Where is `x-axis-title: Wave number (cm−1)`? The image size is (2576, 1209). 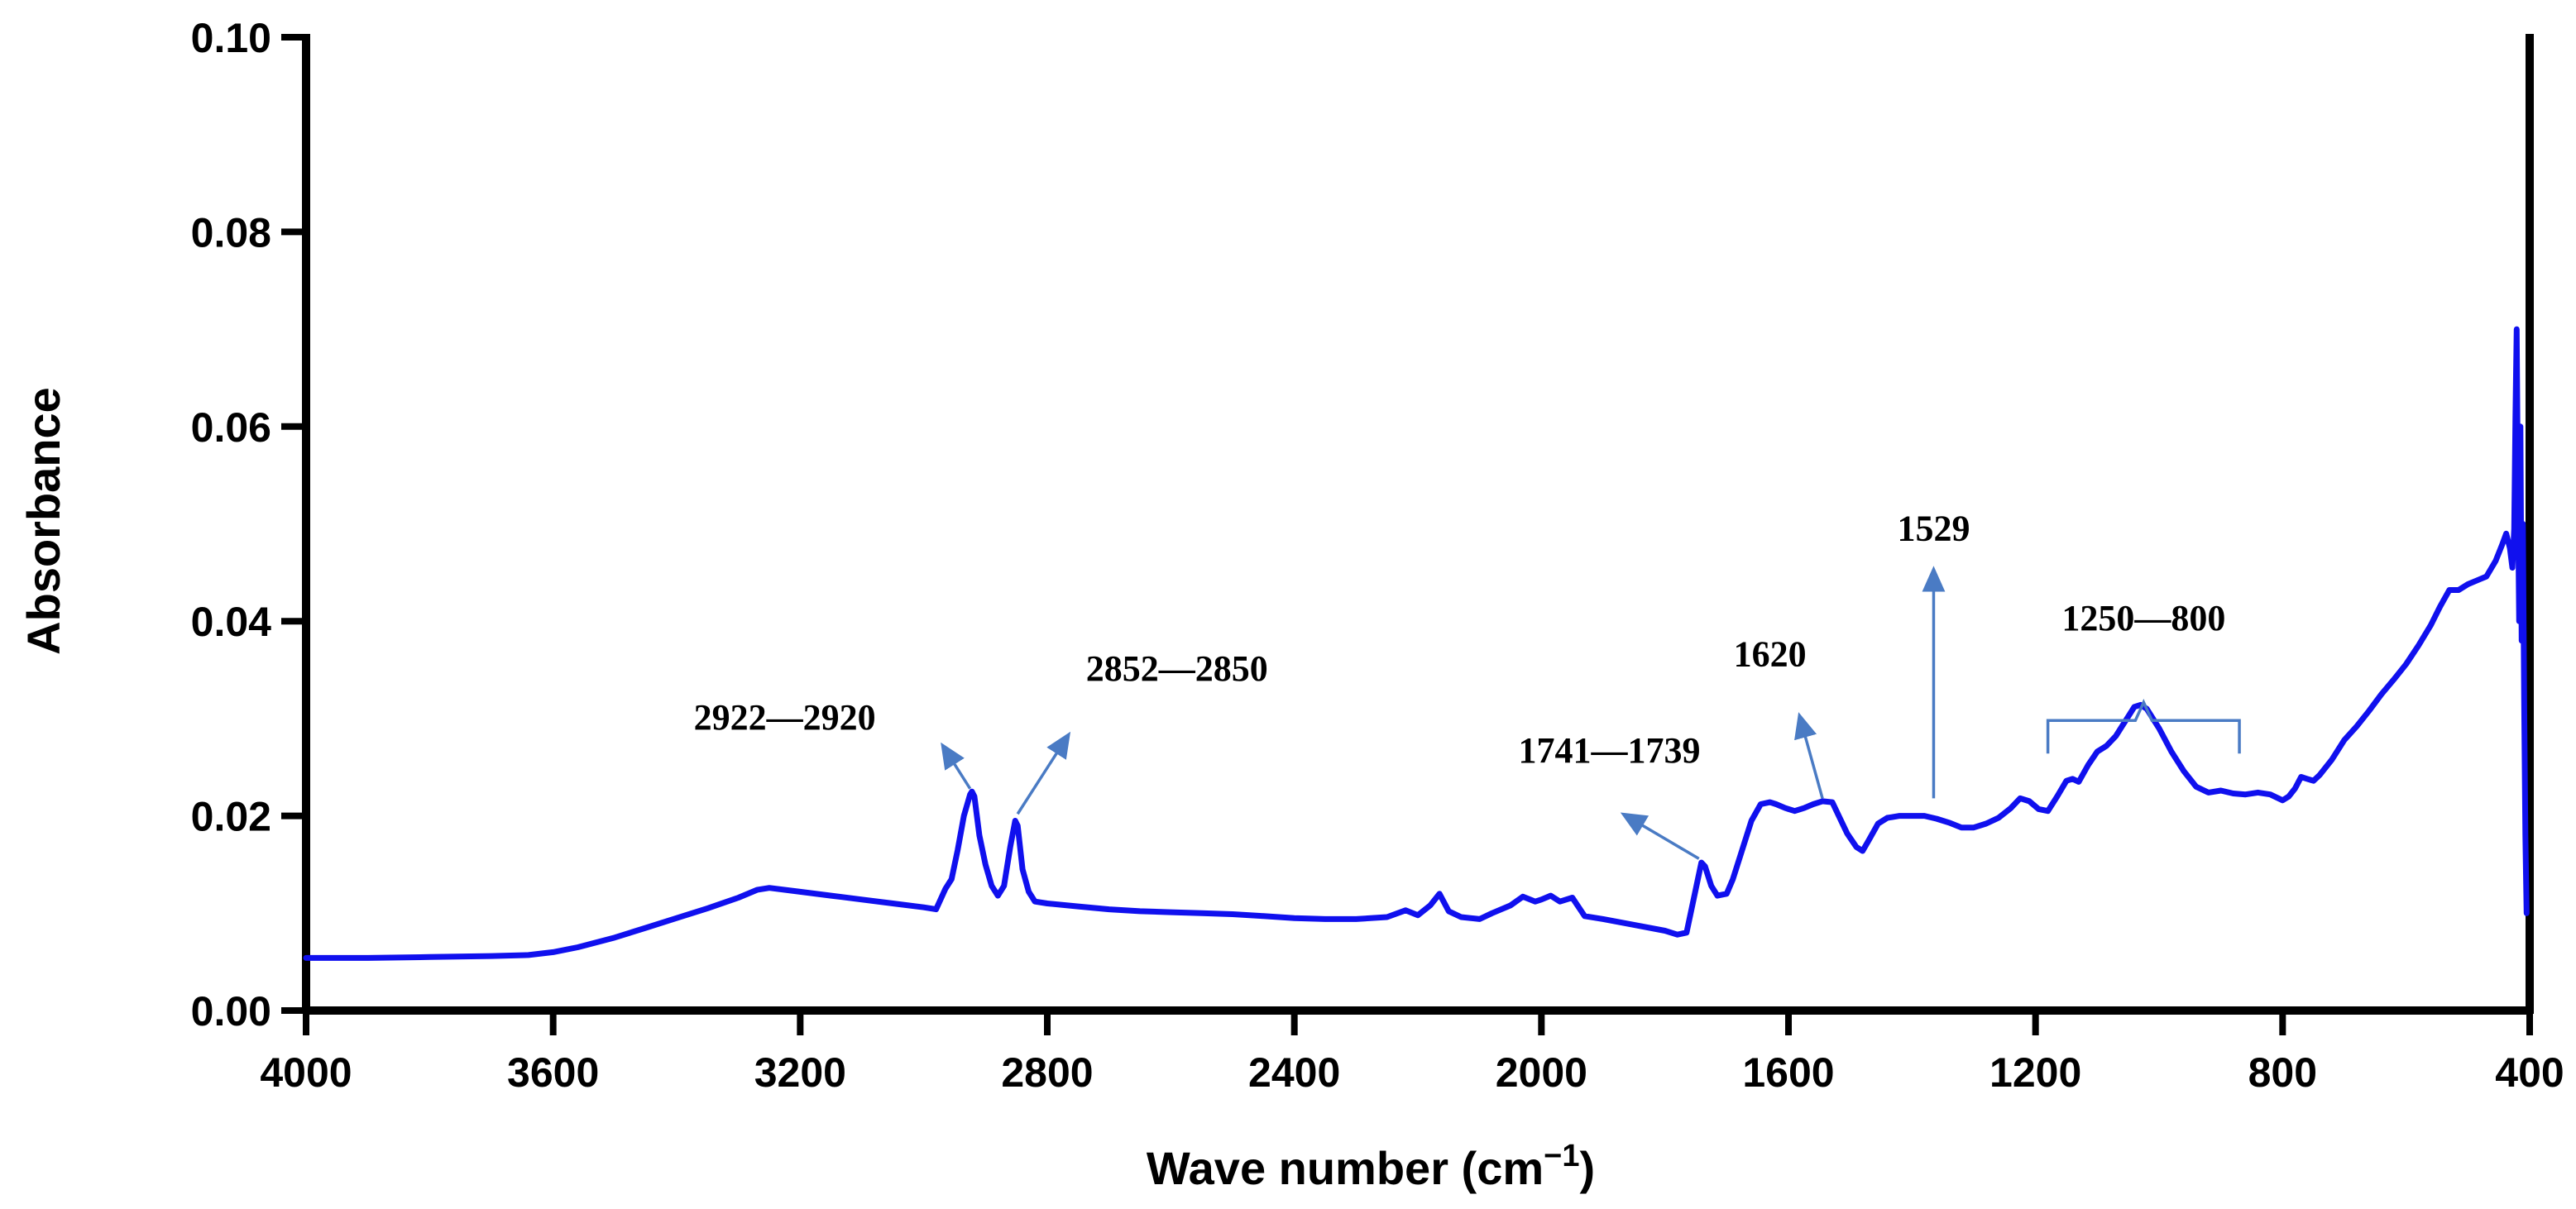
x-axis-title: Wave number (cm−1) is located at coordinates (1371, 1166).